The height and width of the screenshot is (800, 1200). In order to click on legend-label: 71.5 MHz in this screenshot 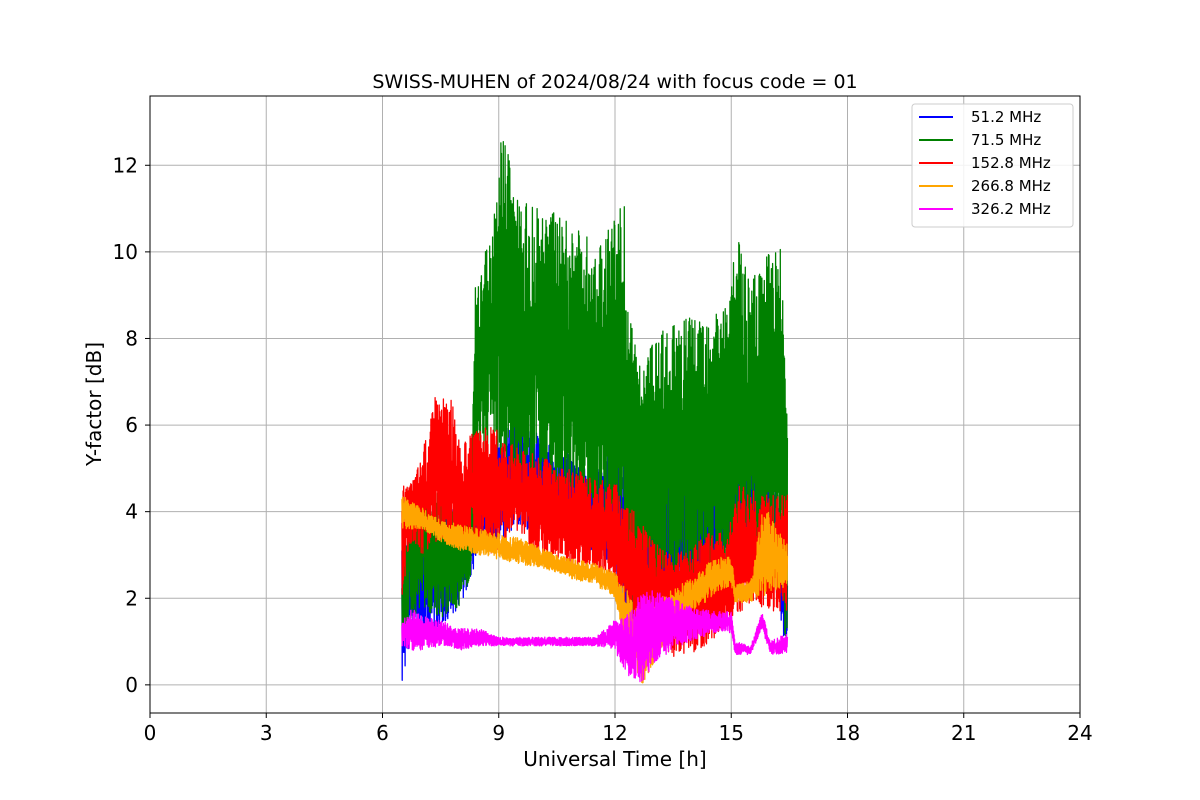, I will do `click(1006, 140)`.